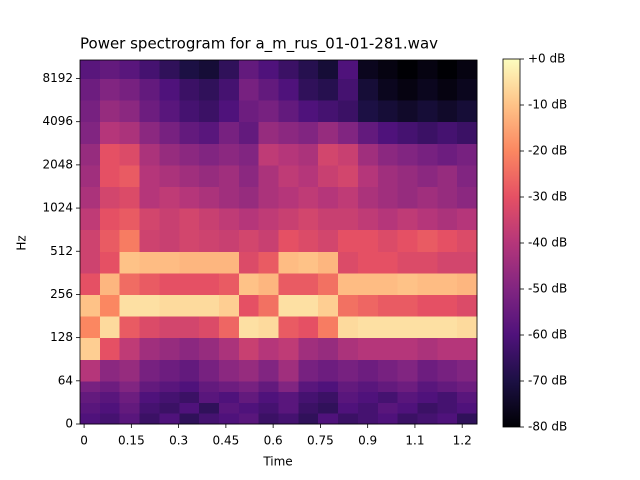  What do you see at coordinates (226, 441) in the screenshot?
I see `x-tick-label: 0.45` at bounding box center [226, 441].